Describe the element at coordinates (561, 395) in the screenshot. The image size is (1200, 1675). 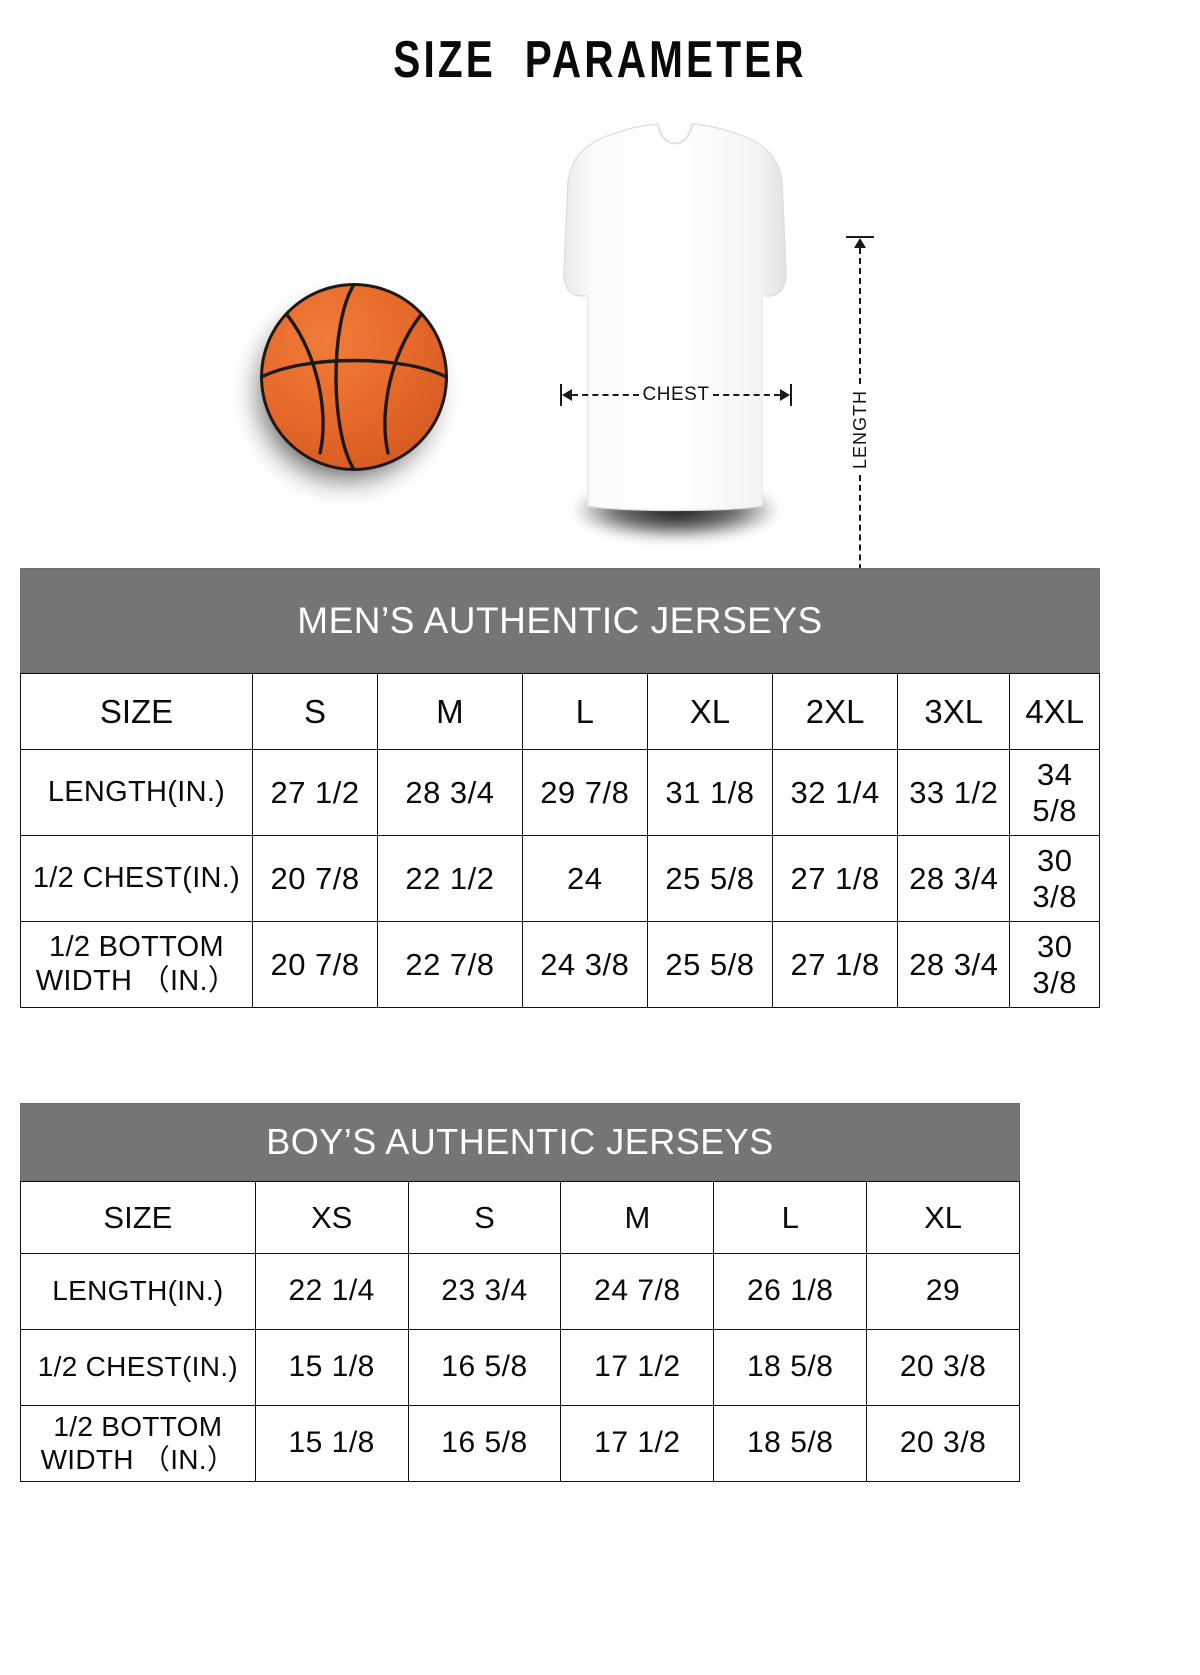
I see `chest-left-tick` at that location.